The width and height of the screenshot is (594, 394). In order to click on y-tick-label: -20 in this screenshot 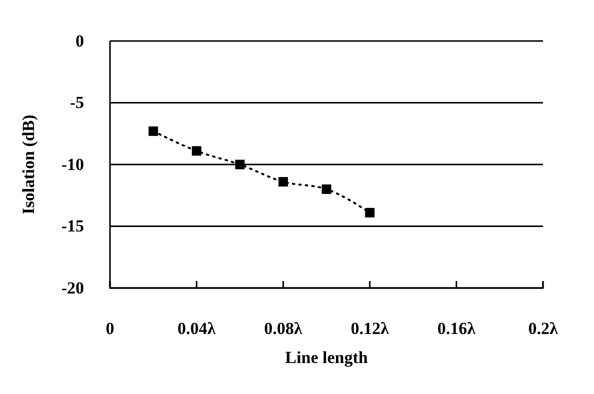, I will do `click(72, 288)`.